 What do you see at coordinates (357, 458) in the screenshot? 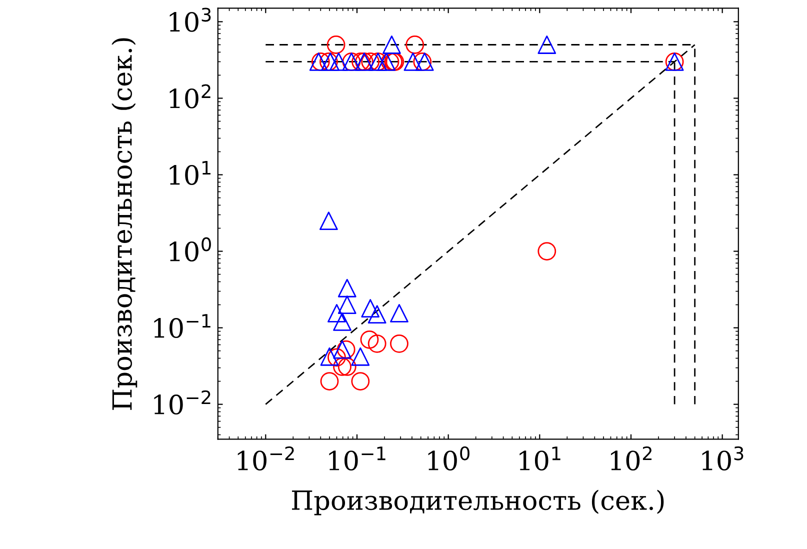
I see `x-tick-label: 10$^{−1}$` at bounding box center [357, 458].